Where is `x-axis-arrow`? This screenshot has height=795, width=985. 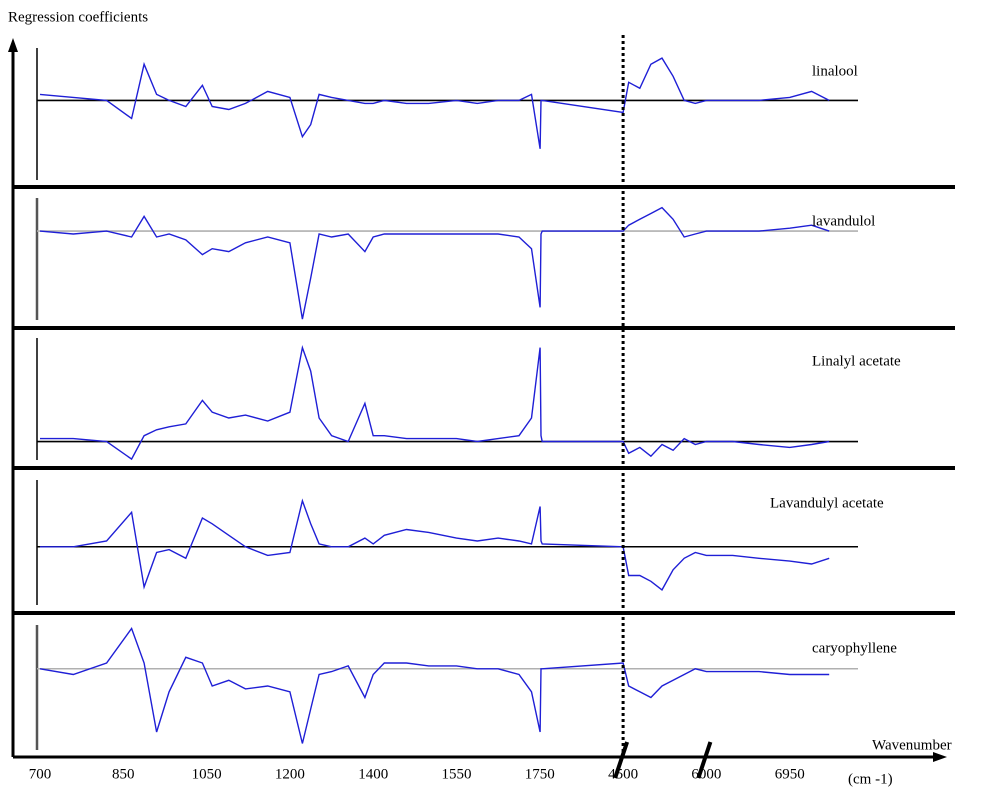
x-axis-arrow is located at coordinates (940, 757).